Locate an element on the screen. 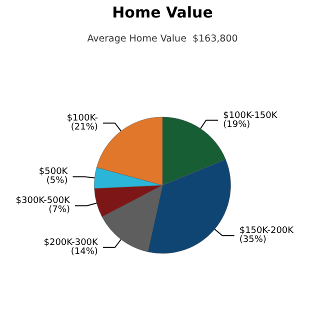 The image size is (325, 325). slice-label: $150K-200K is located at coordinates (267, 231).